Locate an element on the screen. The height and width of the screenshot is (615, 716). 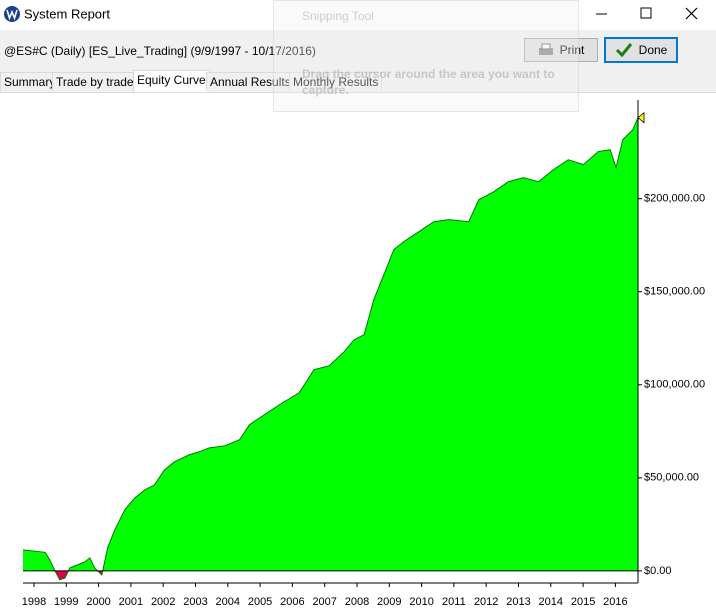
done-button: Done is located at coordinates (641, 50).